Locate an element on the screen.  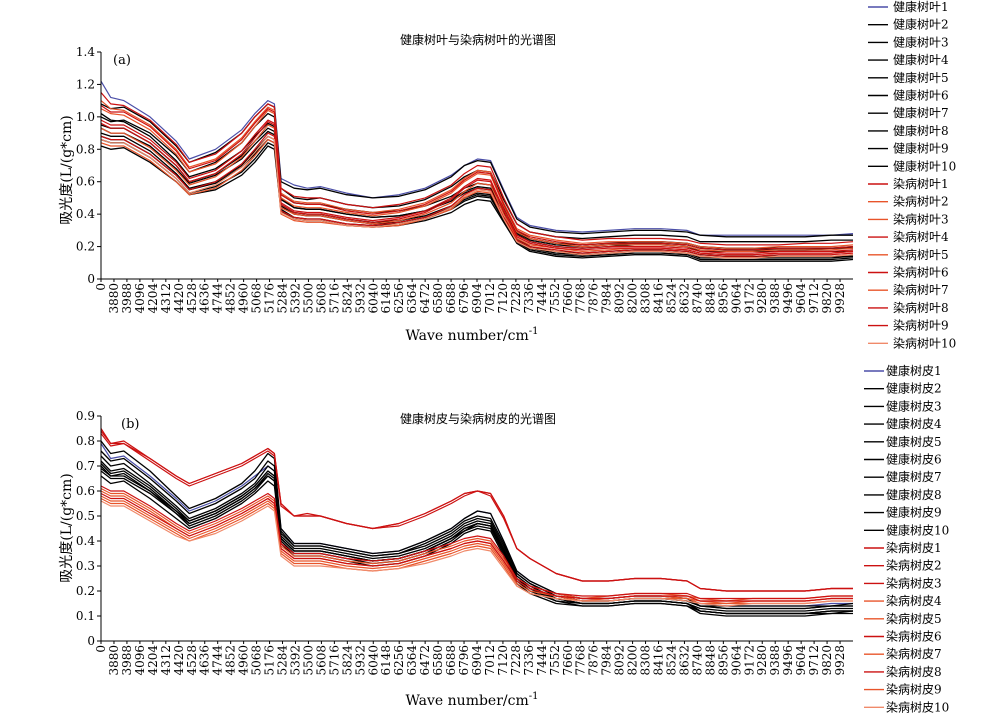
x-tick-label: 3988 is located at coordinates (127, 298).